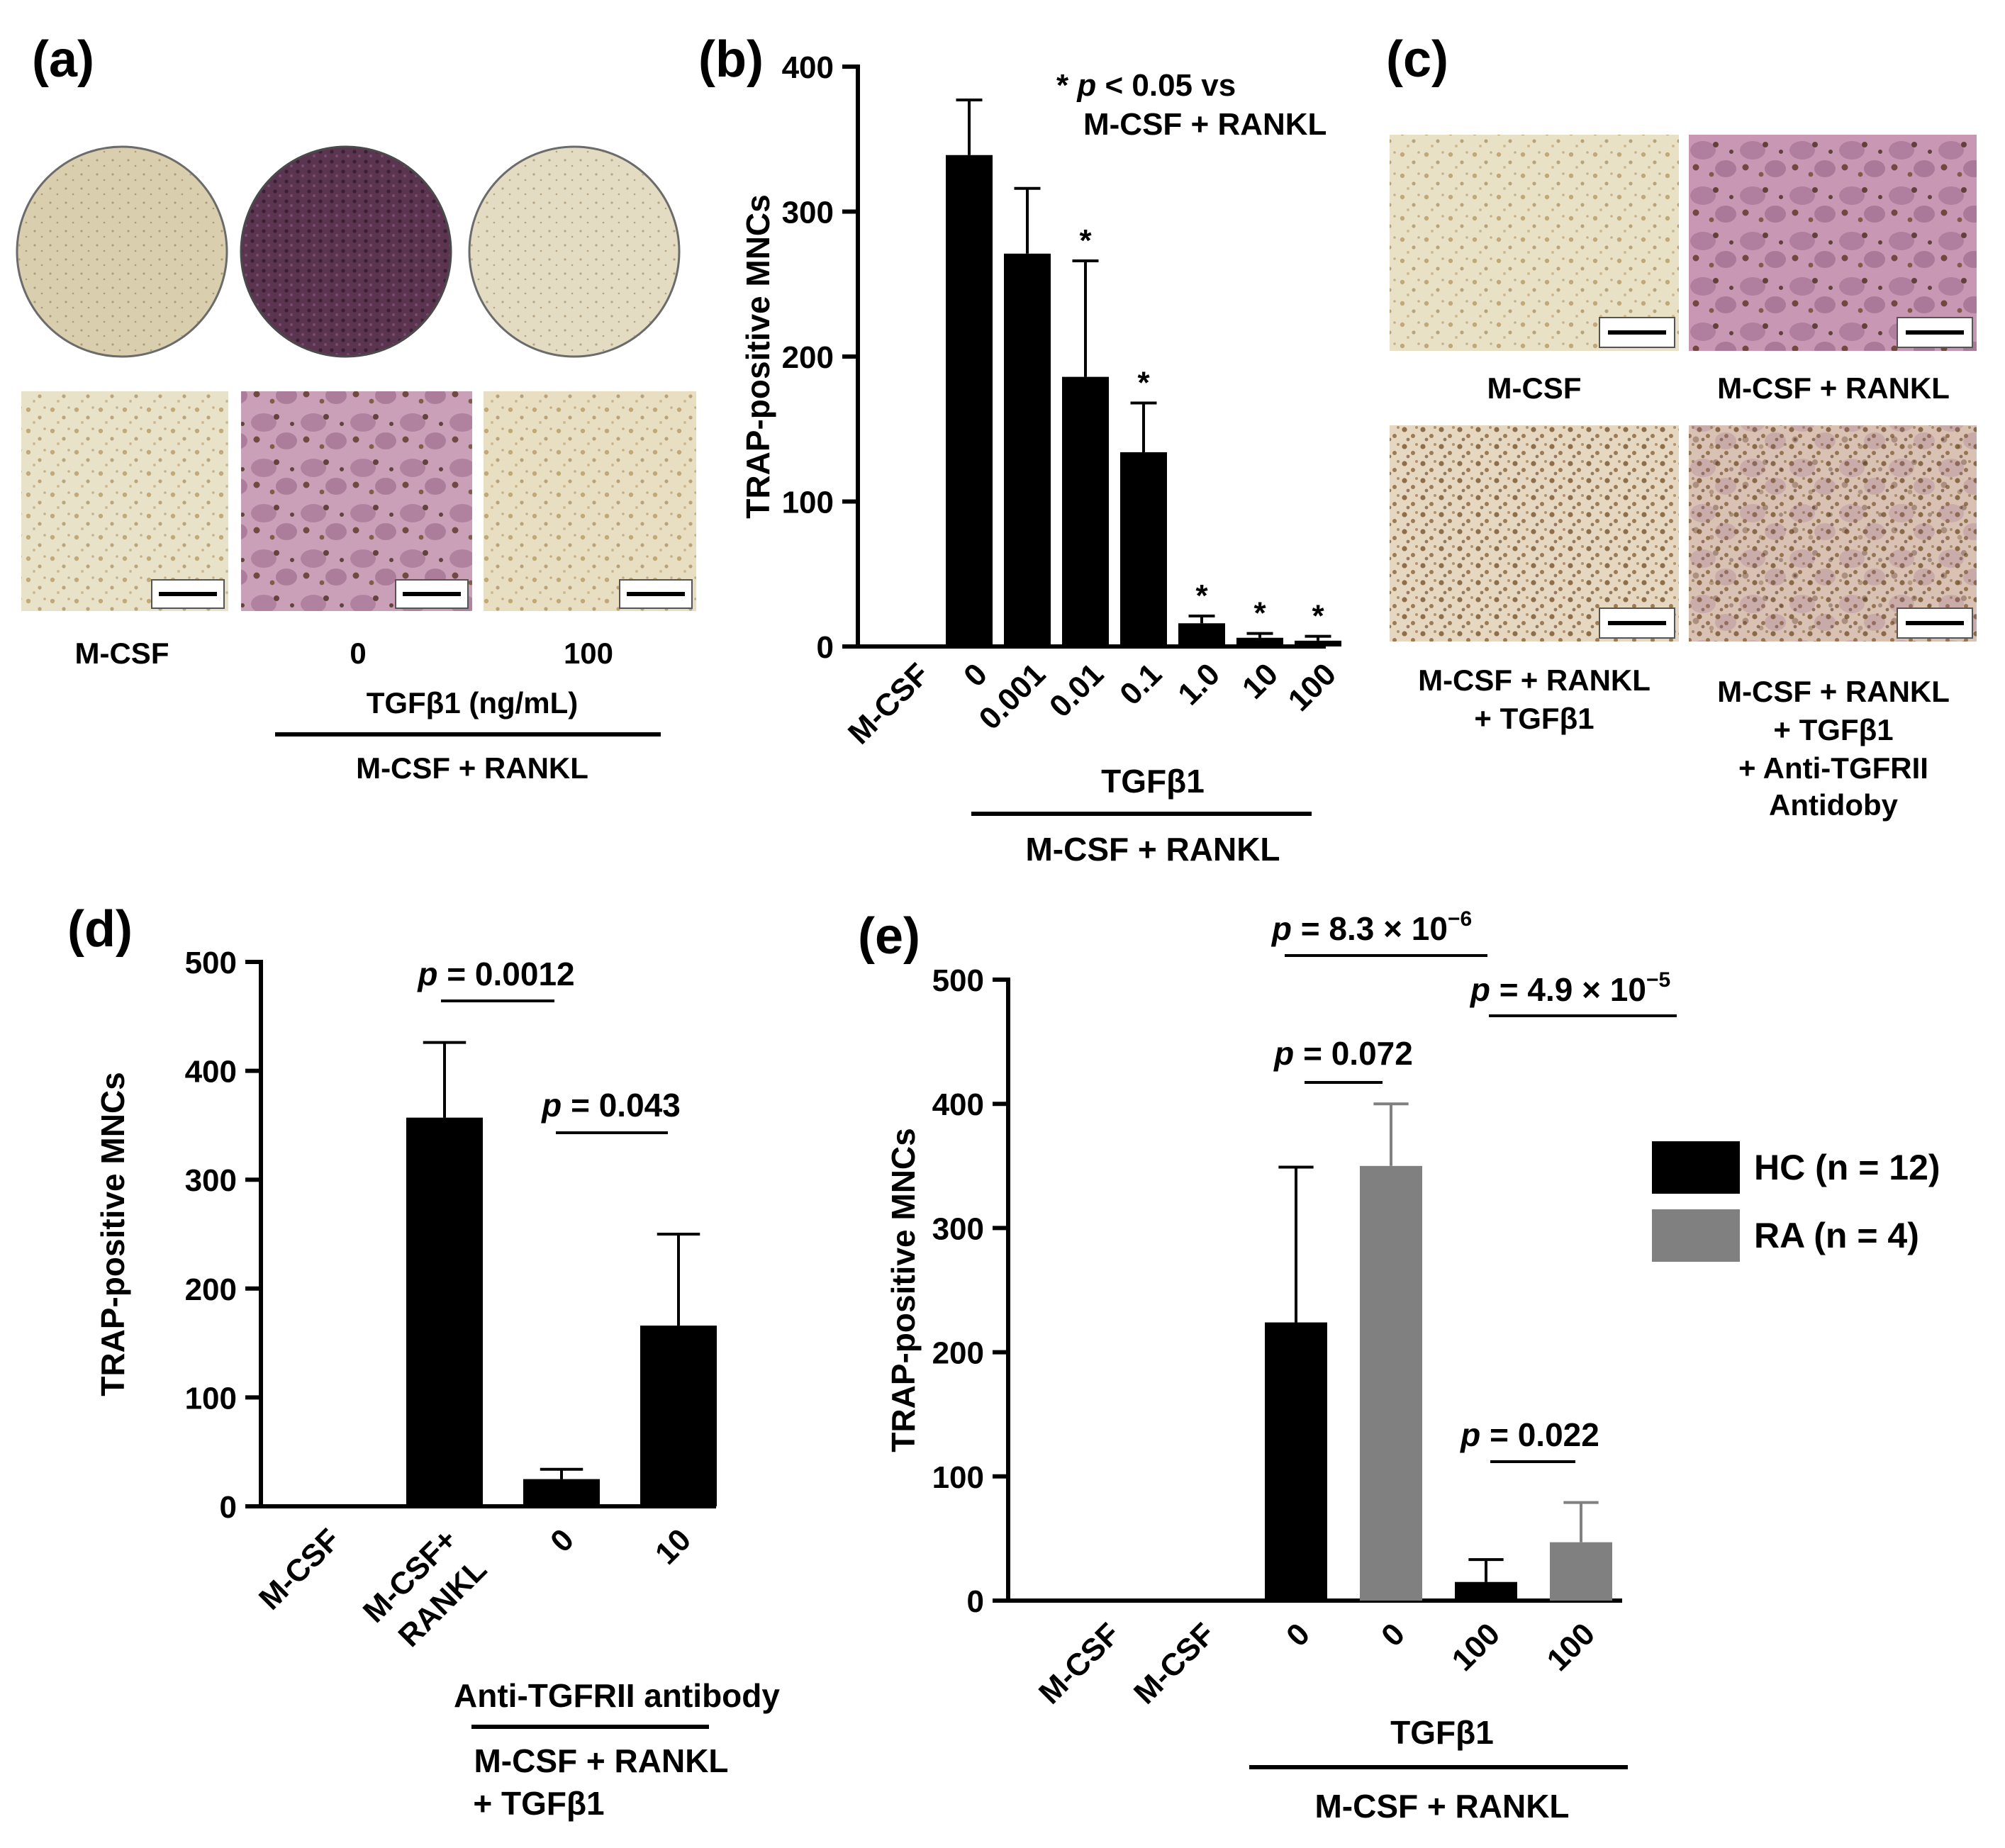 This screenshot has height=1848, width=2005. Describe the element at coordinates (1534, 533) in the screenshot. I see `micrograph-c-tgf-cells` at that location.